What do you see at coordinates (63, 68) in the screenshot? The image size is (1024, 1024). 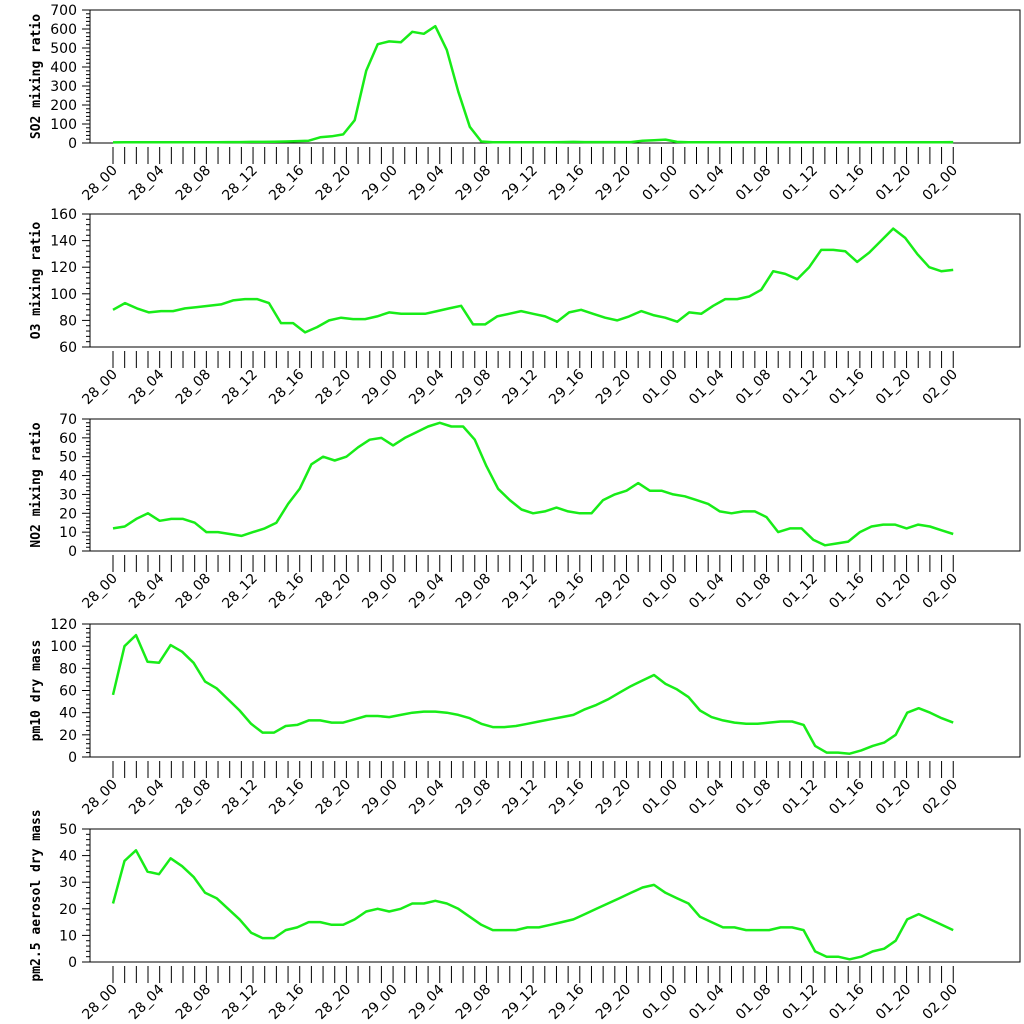 I see `y-tick-label: 400` at bounding box center [63, 68].